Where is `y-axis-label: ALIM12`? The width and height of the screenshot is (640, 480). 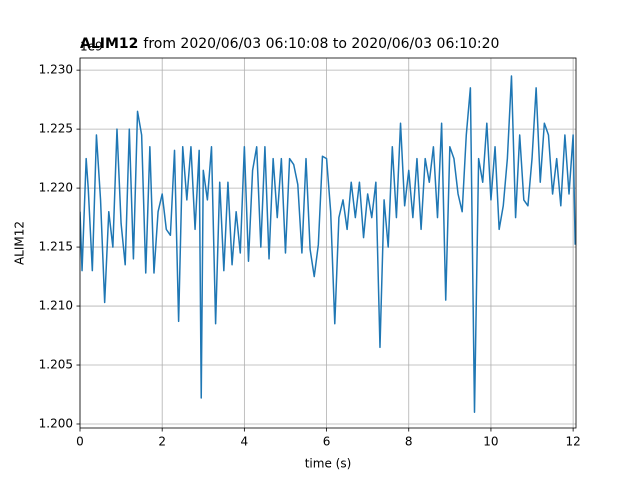 y-axis-label: ALIM12 is located at coordinates (20, 243).